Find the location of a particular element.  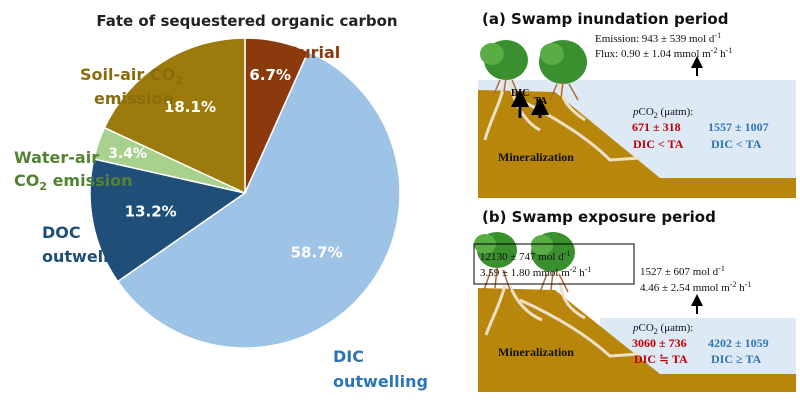

label-burial: Burial is located at coordinates (313, 52).